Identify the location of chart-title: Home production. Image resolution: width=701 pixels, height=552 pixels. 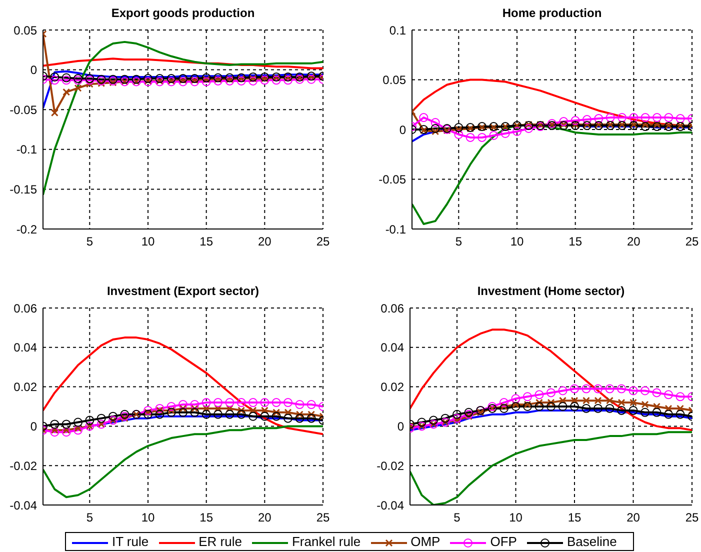
(552, 13).